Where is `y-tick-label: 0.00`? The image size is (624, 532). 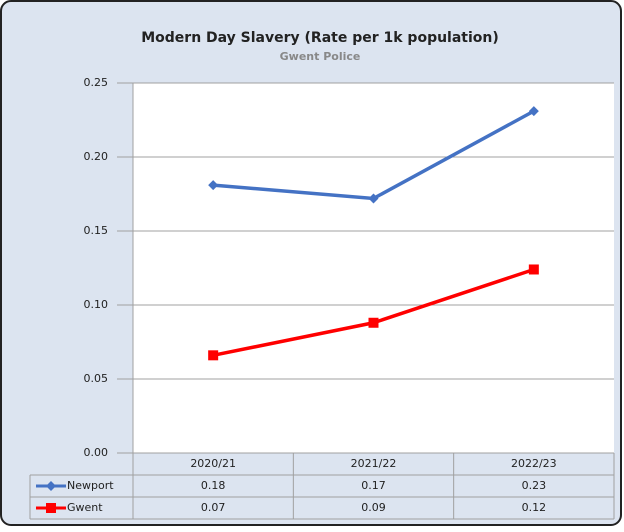 y-tick-label: 0.00 is located at coordinates (96, 452).